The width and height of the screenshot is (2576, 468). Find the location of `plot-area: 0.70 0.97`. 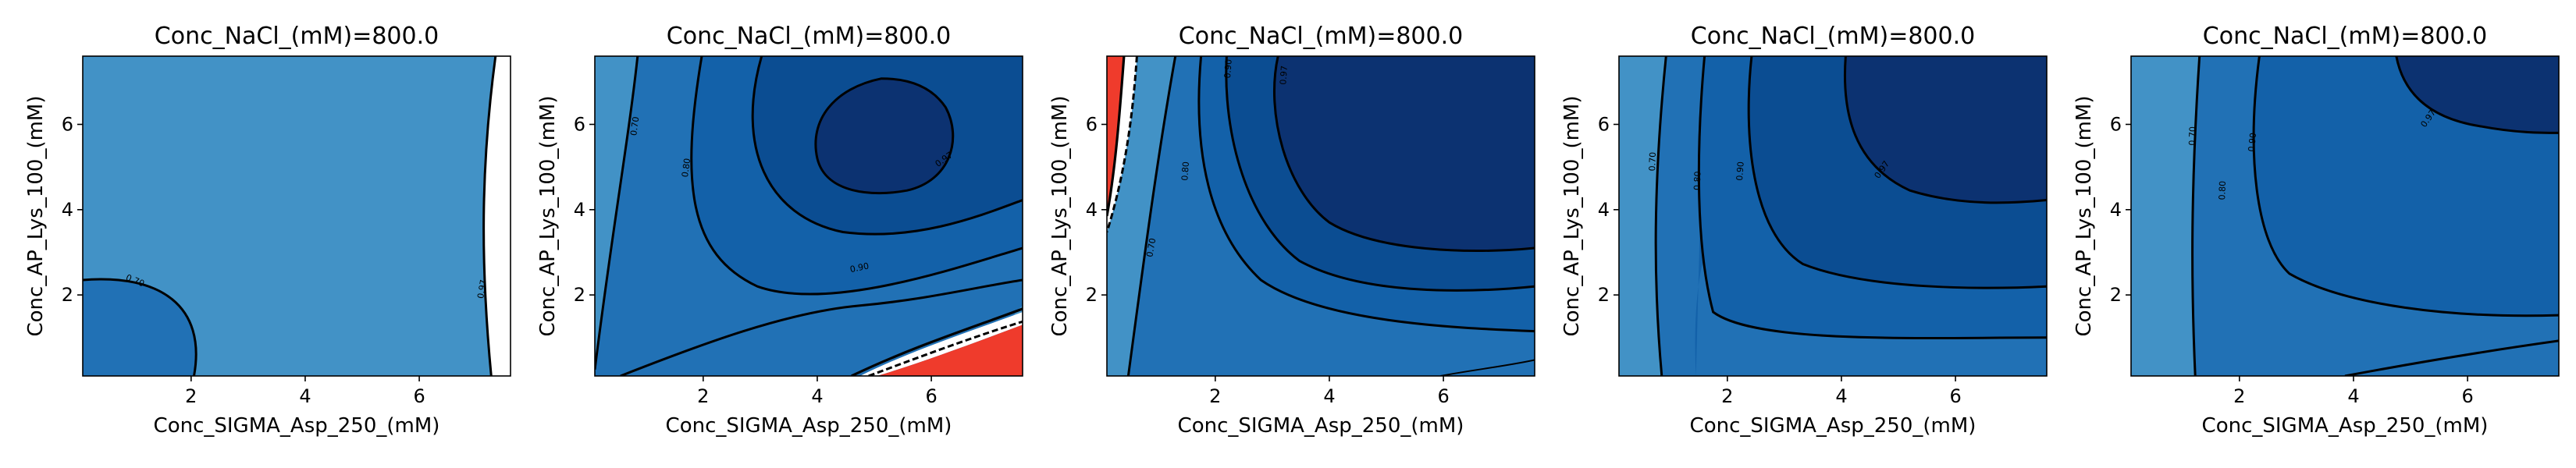

plot-area: 0.70 0.97 is located at coordinates (297, 216).